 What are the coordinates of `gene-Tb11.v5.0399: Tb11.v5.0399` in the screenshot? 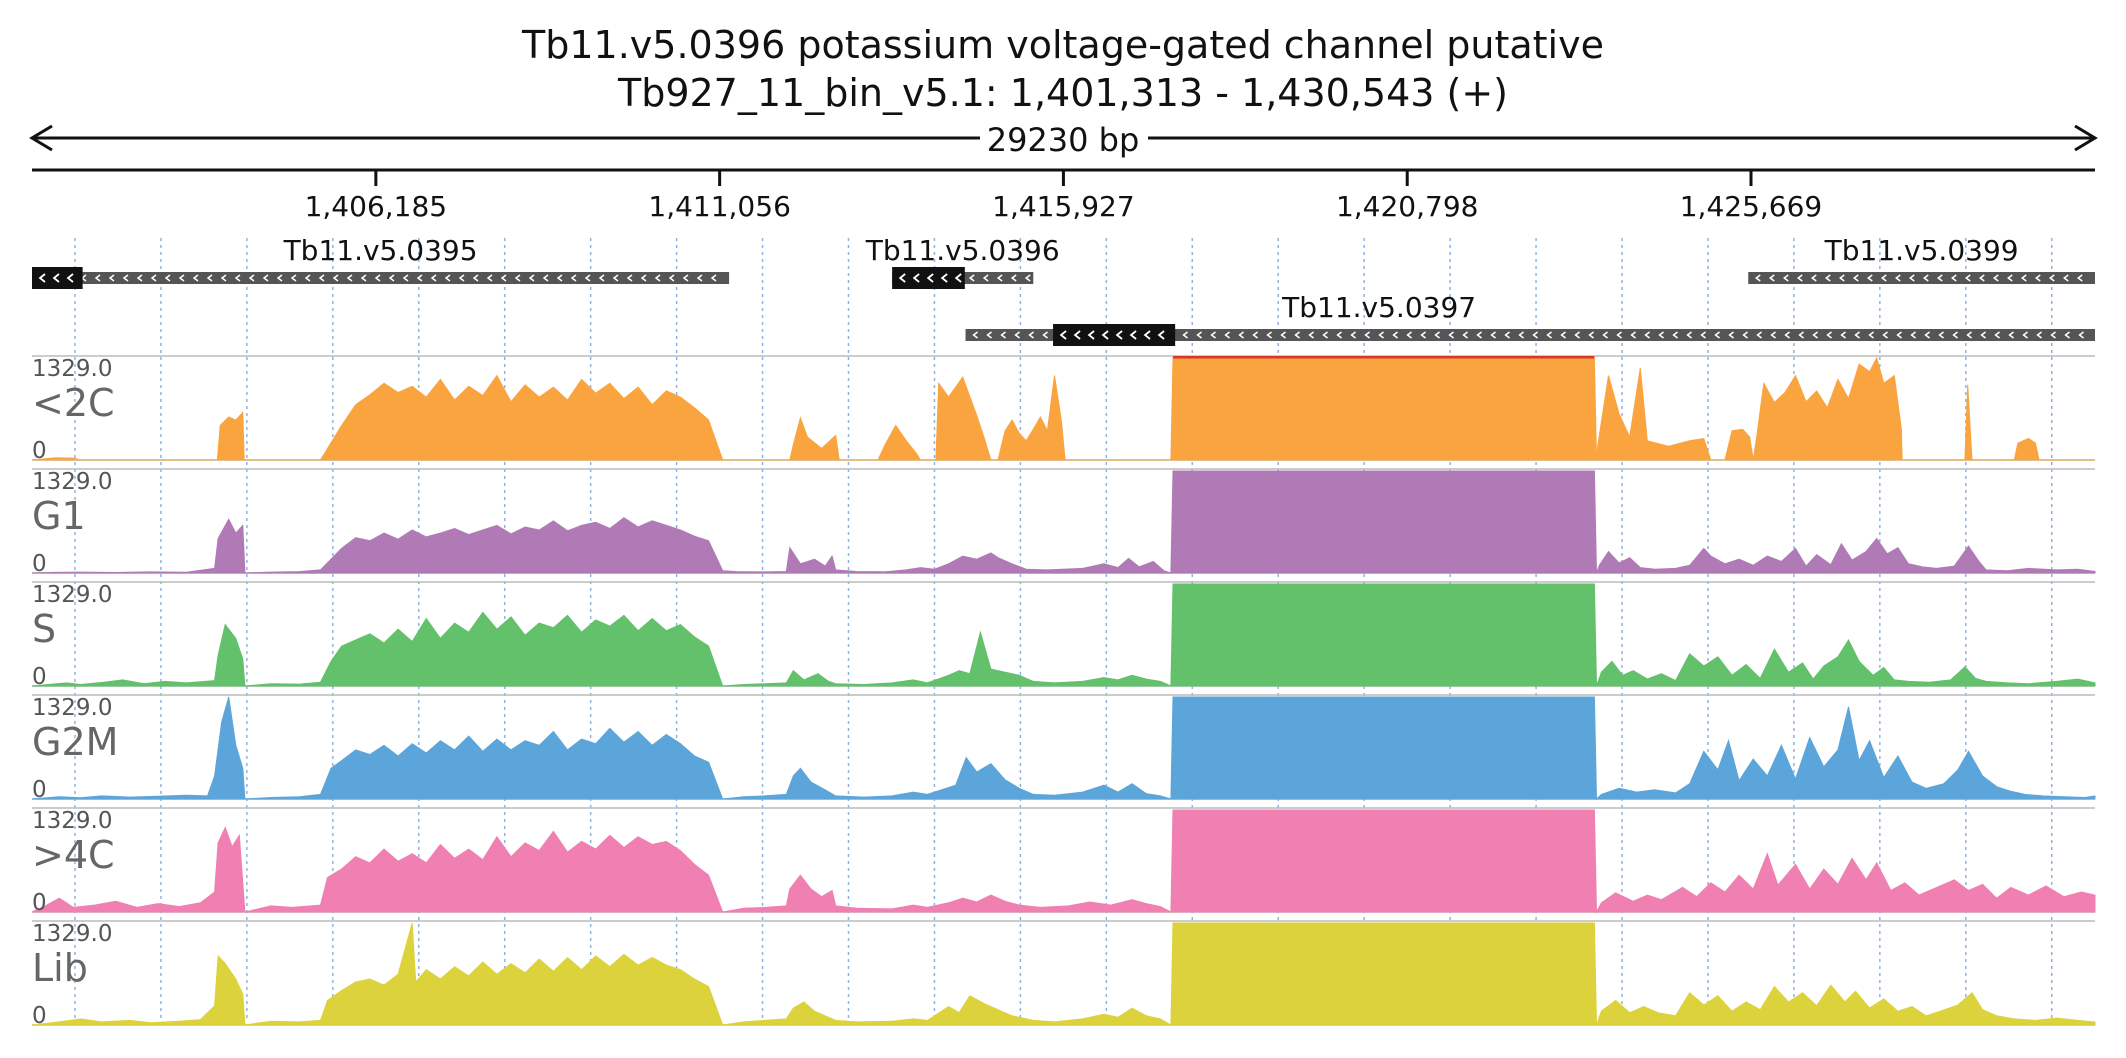 It's located at (1921, 259).